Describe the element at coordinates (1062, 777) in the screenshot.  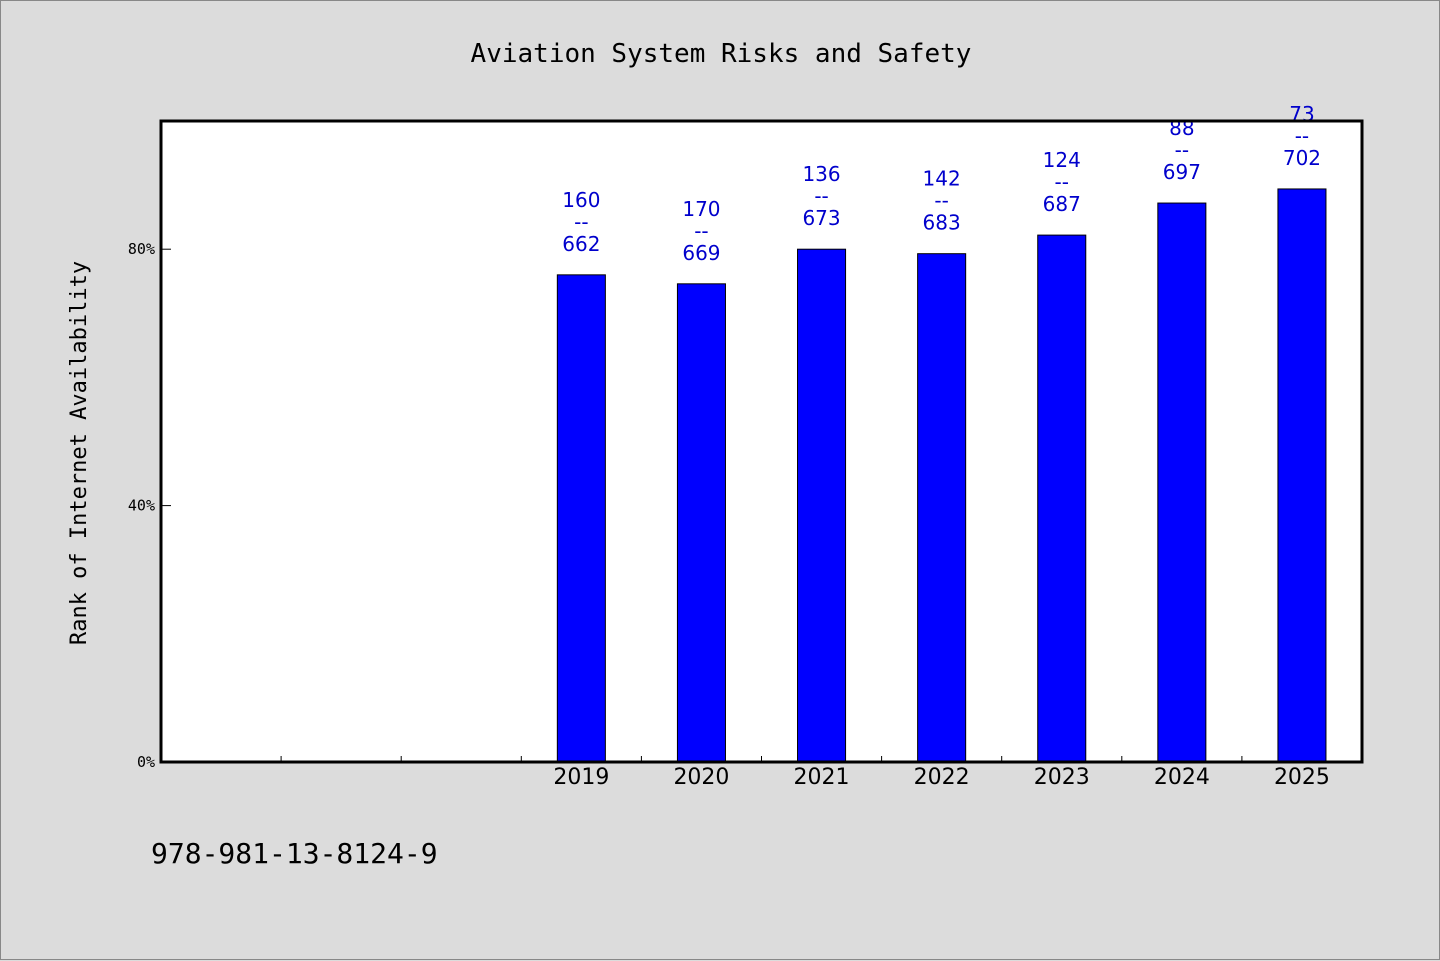
I see `x-tick-label: 2023` at that location.